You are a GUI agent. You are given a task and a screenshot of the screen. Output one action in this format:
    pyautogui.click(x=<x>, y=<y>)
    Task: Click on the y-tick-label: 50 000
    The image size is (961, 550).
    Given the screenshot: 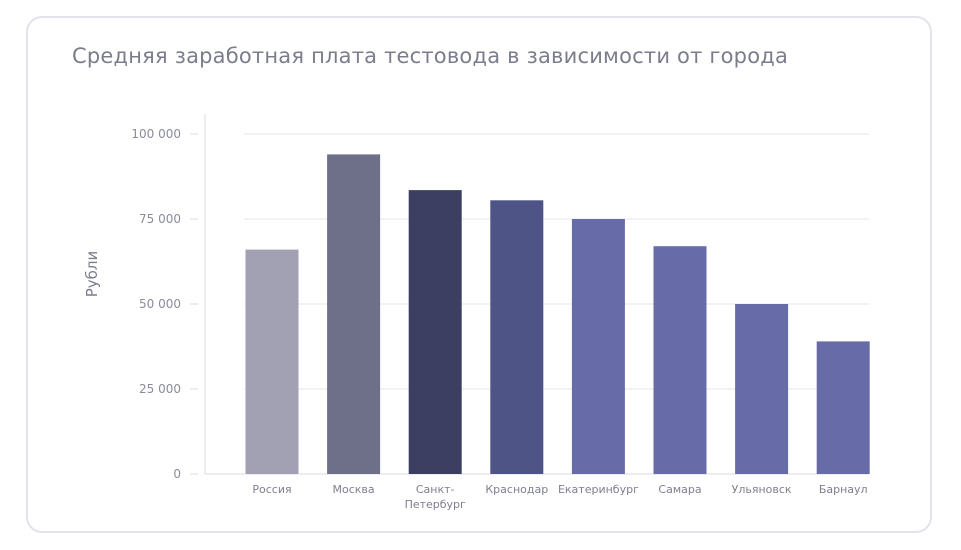 What is the action you would take?
    pyautogui.click(x=160, y=304)
    